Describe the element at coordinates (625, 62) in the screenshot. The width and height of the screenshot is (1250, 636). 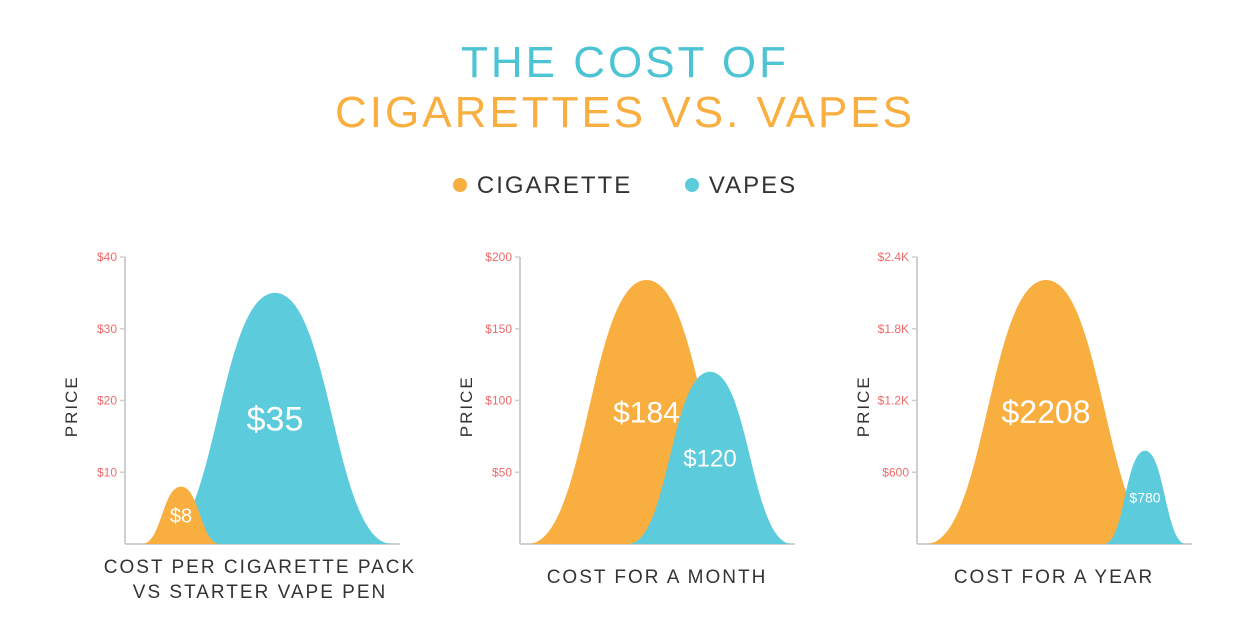
I see `chart-title-line1: THE COST OF` at that location.